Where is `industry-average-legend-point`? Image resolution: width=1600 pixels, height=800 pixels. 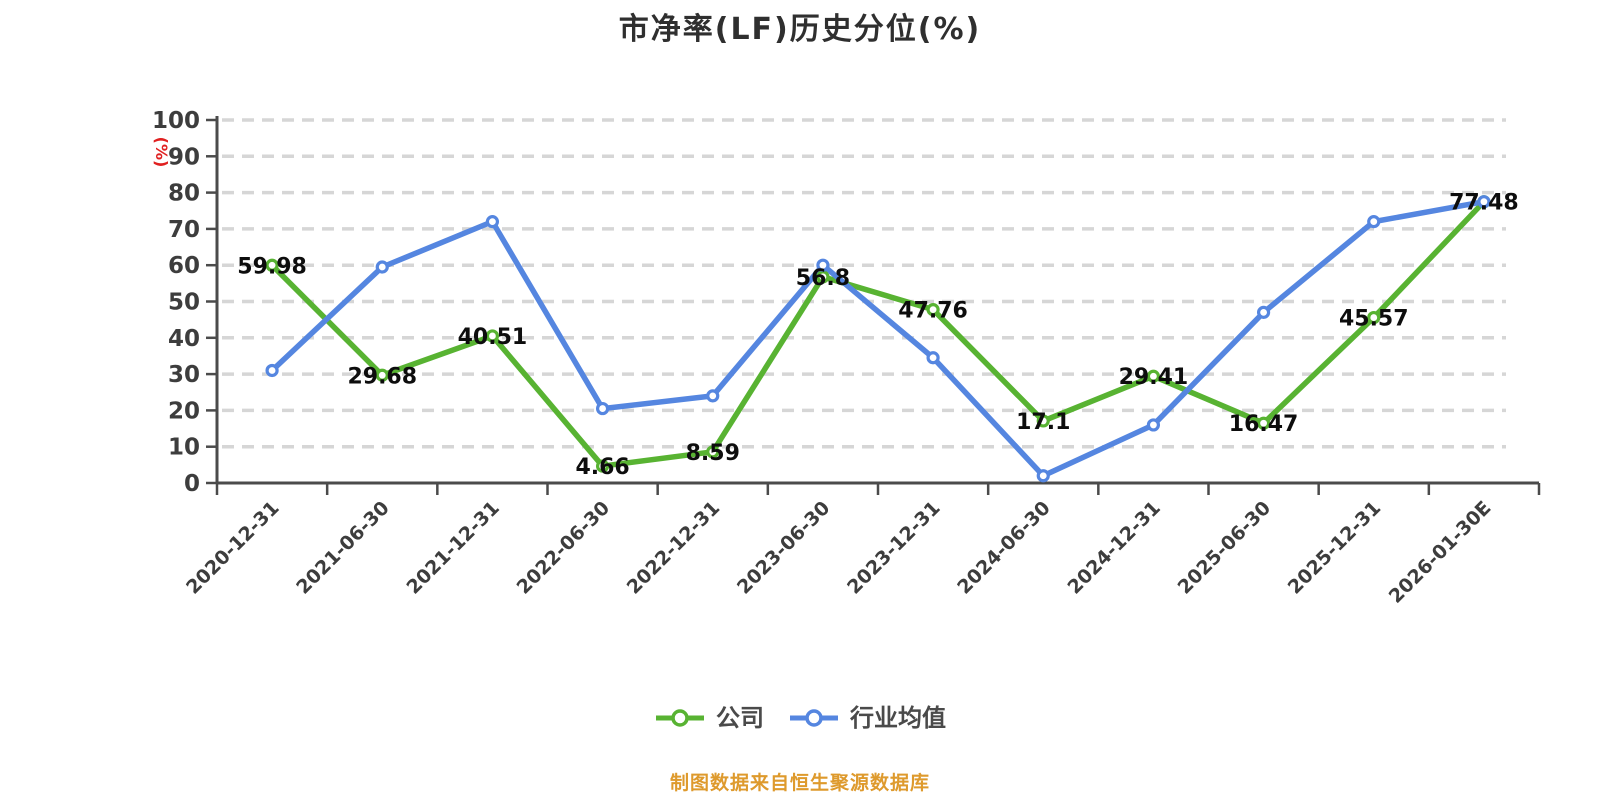 industry-average-legend-point is located at coordinates (814, 718).